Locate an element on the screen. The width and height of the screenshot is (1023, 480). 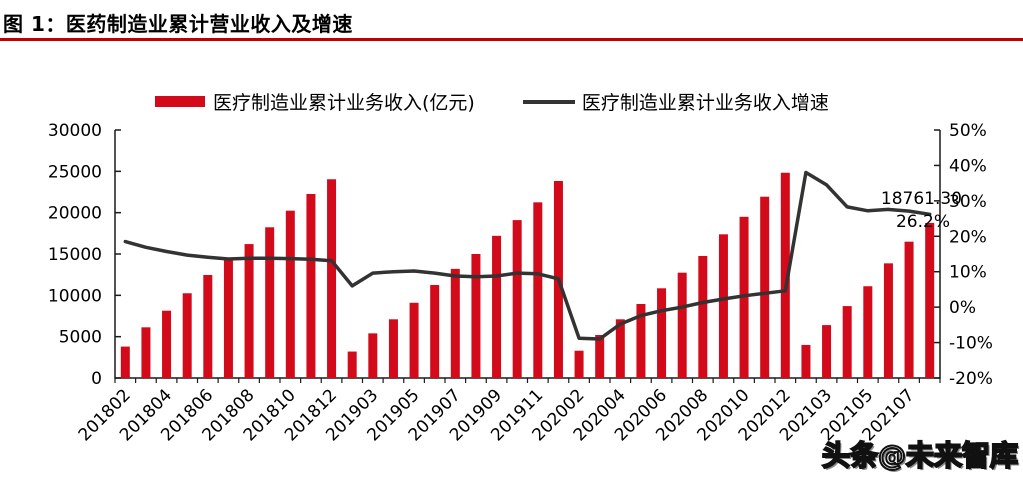
legend-revenue-label: 医疗制造业累计业务收入(亿元) is located at coordinates (344, 103).